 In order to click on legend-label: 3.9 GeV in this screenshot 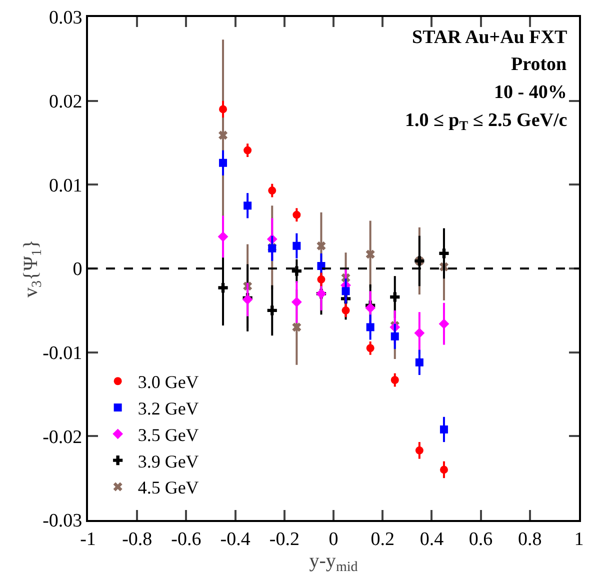, I will do `click(168, 461)`.